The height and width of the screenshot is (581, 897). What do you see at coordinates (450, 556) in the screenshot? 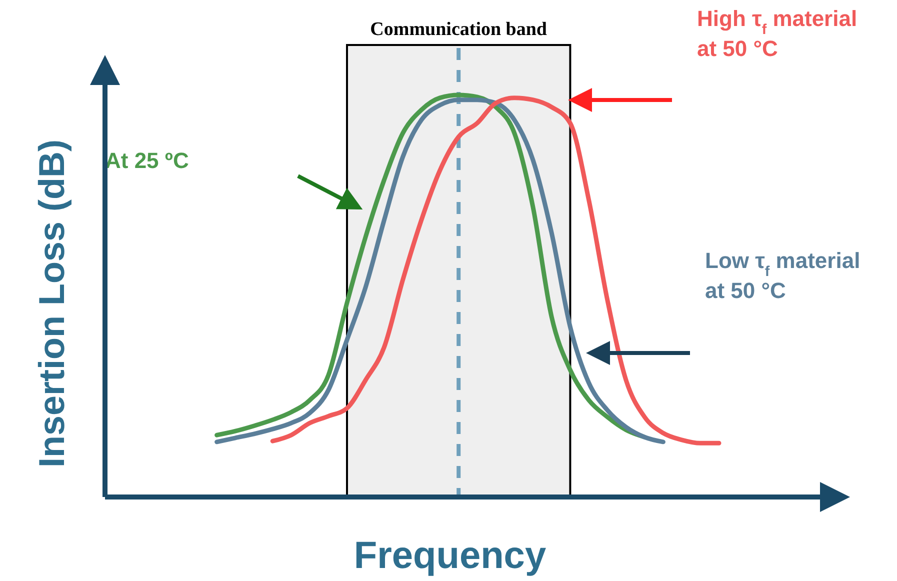
I see `x-axis-title: Frequency` at bounding box center [450, 556].